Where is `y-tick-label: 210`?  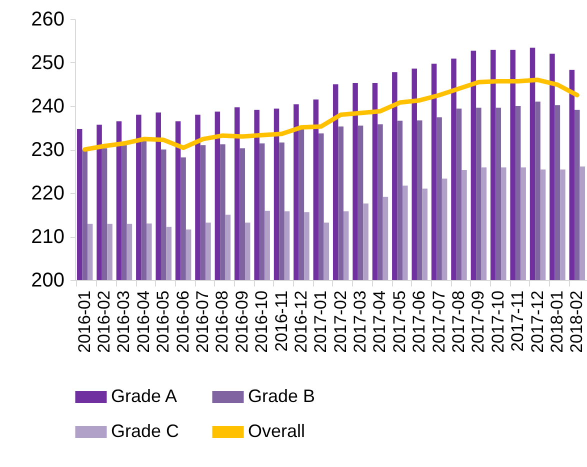
y-tick-label: 210 is located at coordinates (47, 237).